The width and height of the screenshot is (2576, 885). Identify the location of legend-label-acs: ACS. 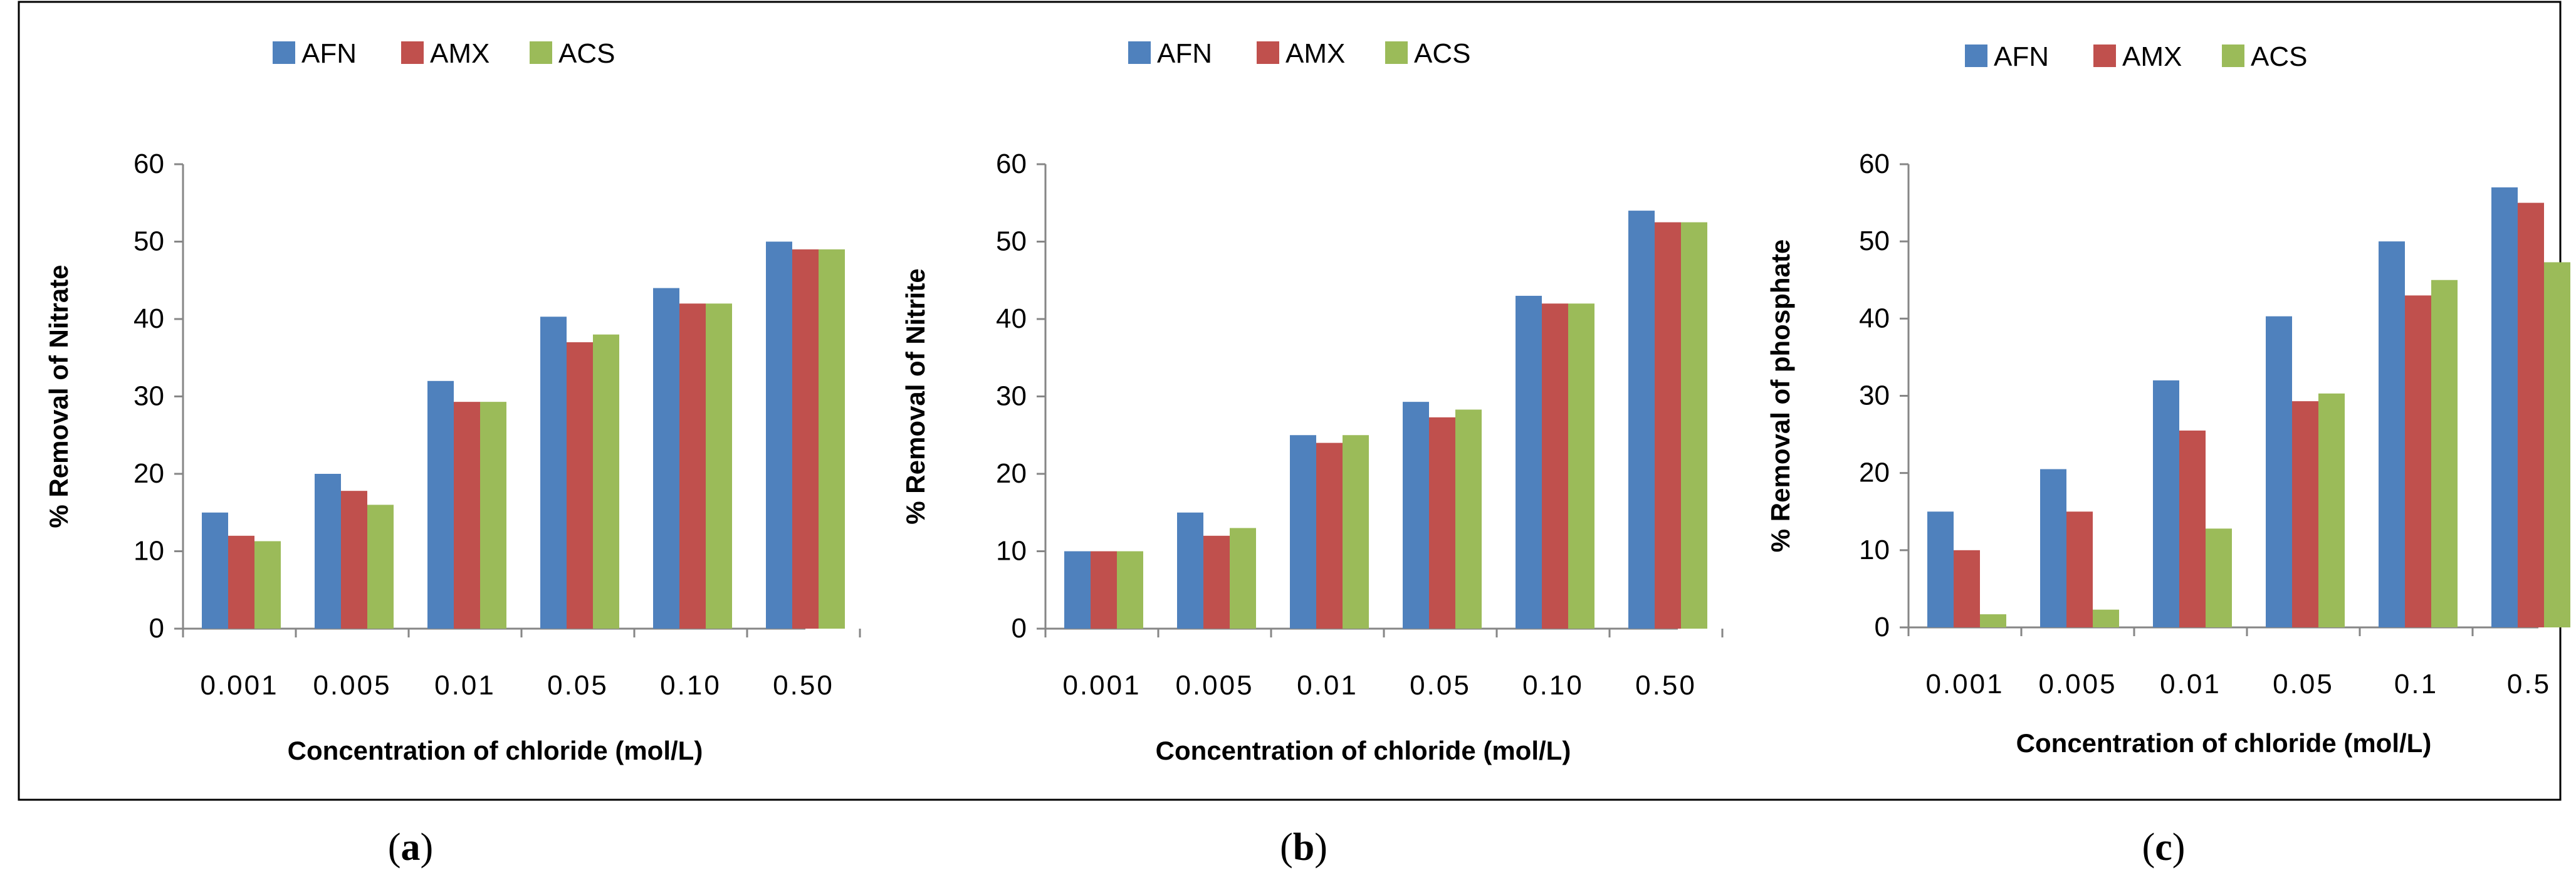
(1442, 54).